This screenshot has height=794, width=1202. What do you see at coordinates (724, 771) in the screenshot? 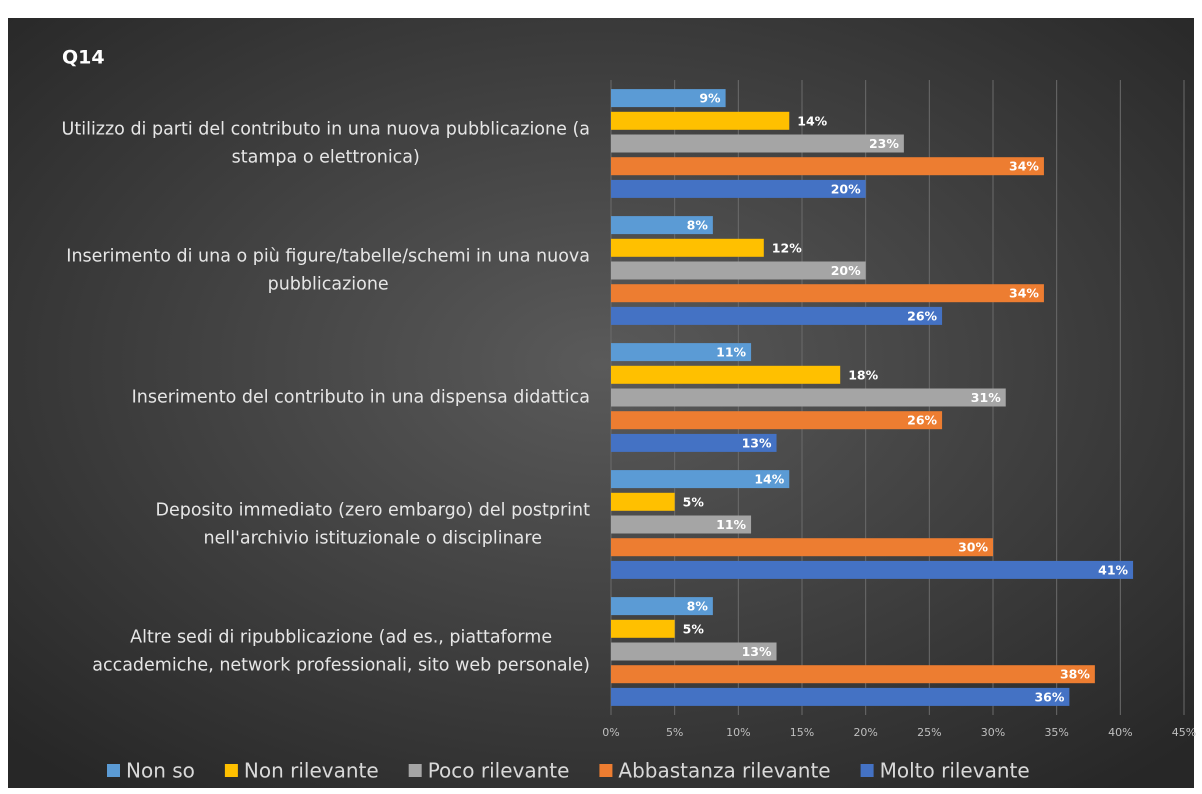
I see `legend-label: Abbastanza rilevante` at bounding box center [724, 771].